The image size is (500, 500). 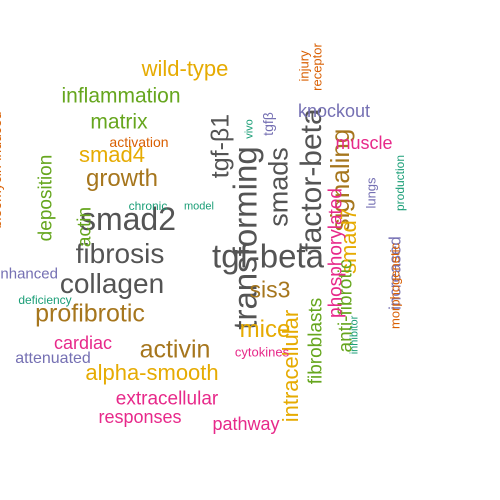 I want to click on word-chronic: chronic, so click(x=148, y=206).